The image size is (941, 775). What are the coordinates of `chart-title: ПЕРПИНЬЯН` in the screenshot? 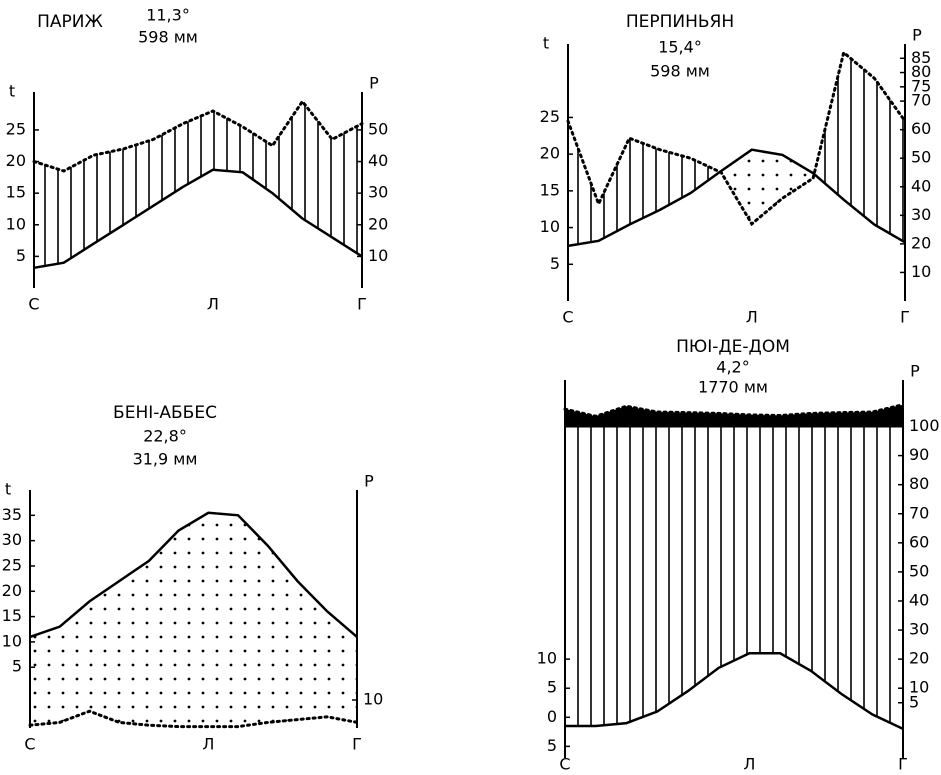 It's located at (680, 22).